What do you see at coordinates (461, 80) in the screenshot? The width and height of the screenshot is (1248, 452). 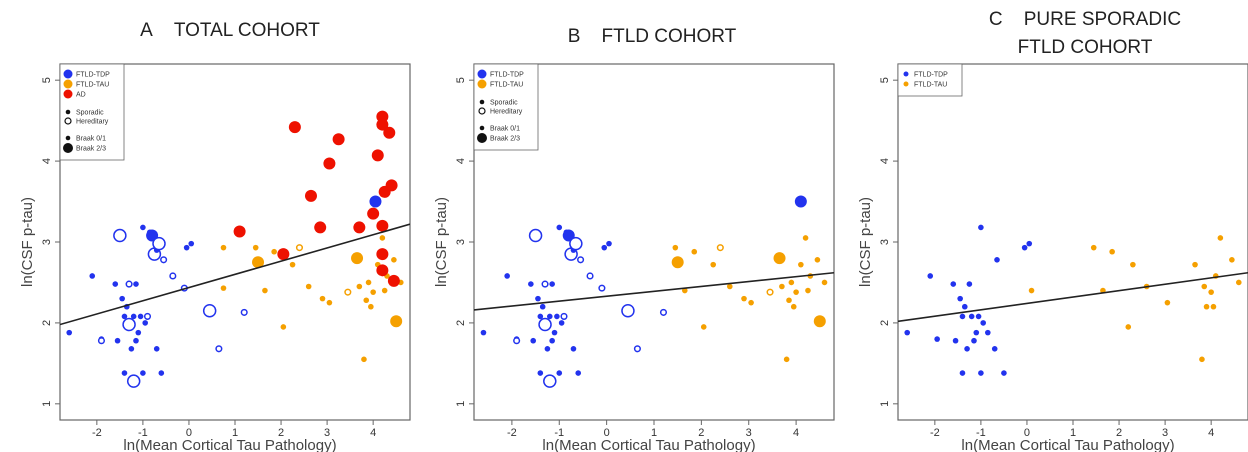 I see `y-tick-label: 5` at bounding box center [461, 80].